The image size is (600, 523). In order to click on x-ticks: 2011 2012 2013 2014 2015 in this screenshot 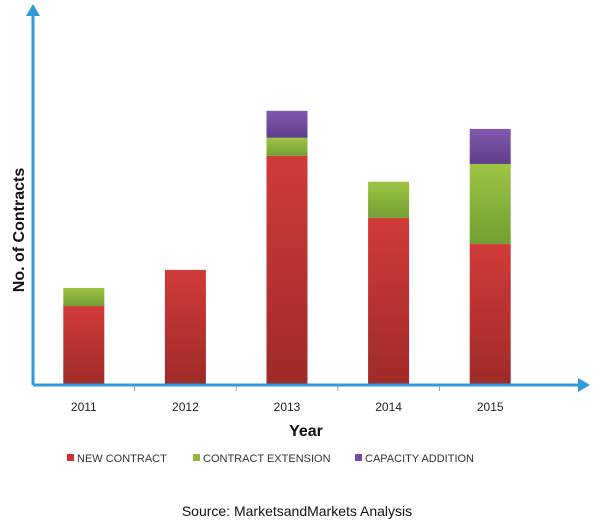, I will do `click(287, 400)`.